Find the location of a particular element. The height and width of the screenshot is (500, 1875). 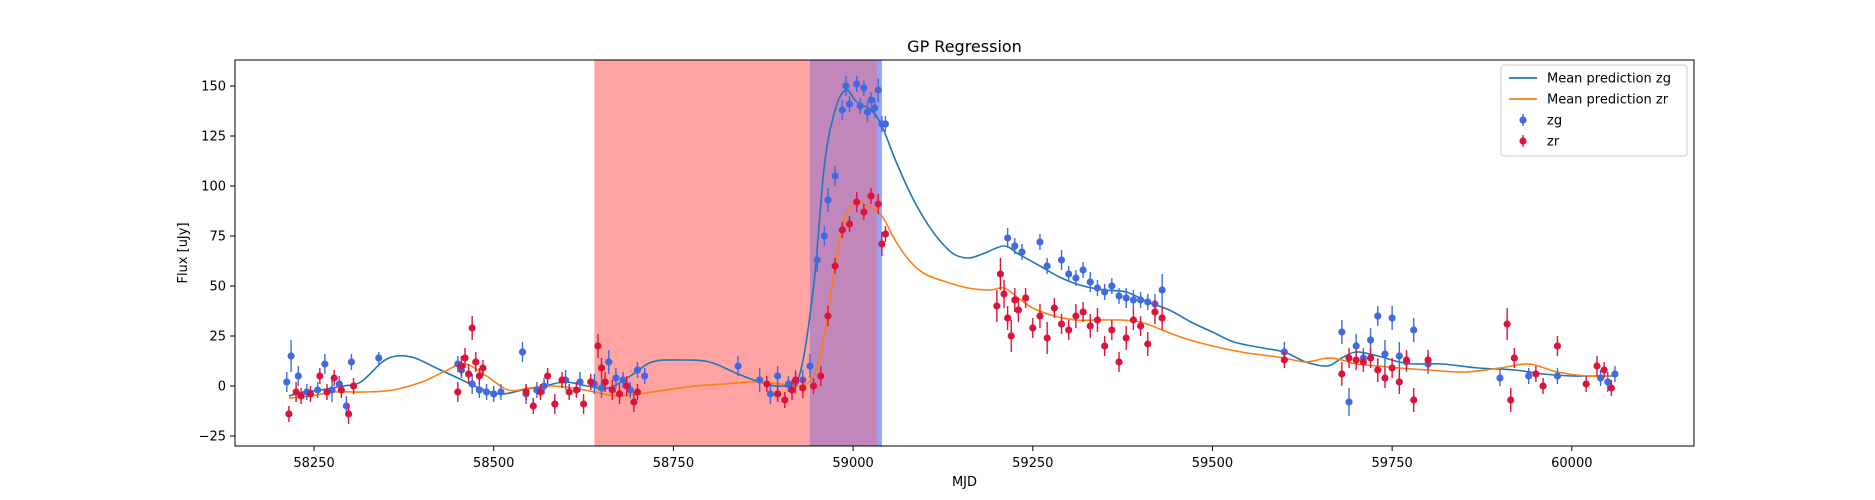

x-tick-label: 59500 is located at coordinates (1212, 463).